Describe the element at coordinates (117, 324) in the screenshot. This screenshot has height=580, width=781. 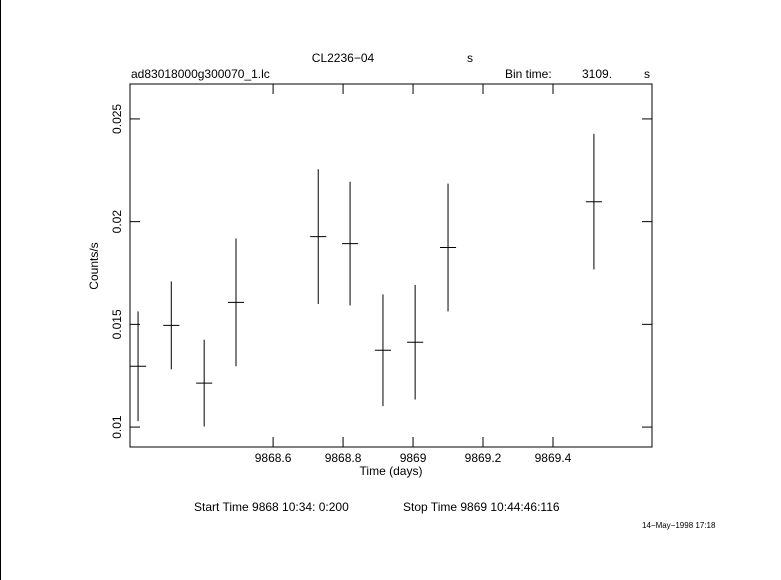
I see `y-tick-label: 0.015` at that location.